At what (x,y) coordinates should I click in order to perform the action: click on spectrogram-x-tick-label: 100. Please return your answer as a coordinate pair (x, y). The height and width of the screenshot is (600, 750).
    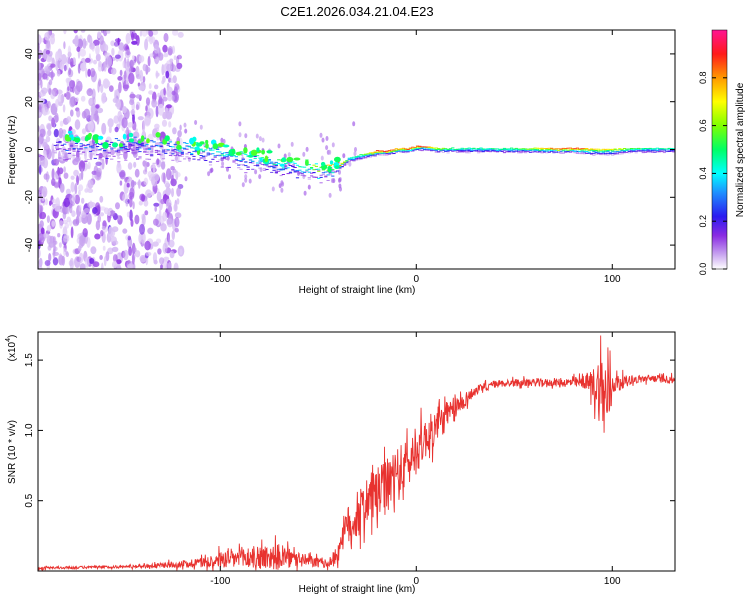
    Looking at the image, I should click on (612, 279).